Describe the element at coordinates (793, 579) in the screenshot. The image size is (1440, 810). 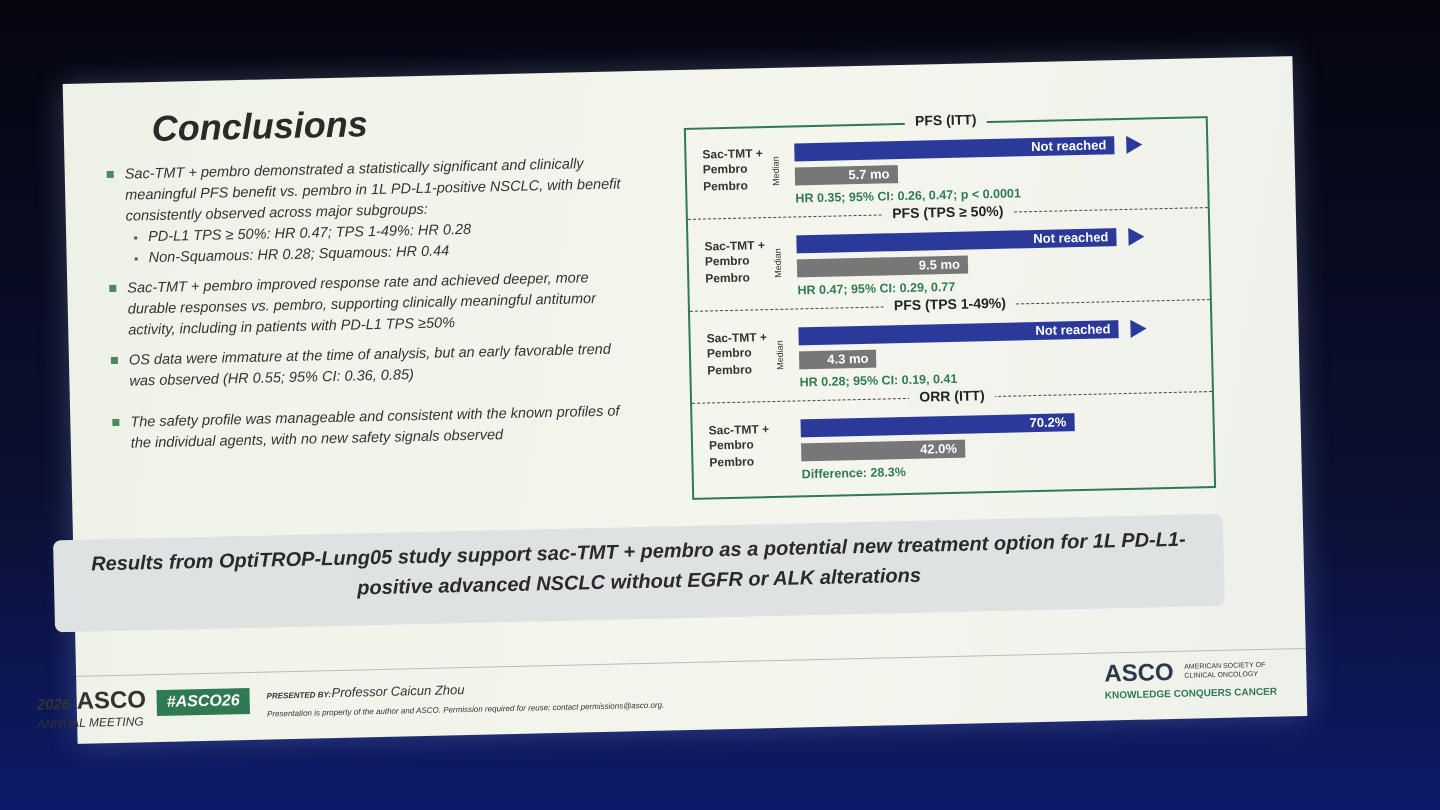
I see `gene-name: ALK` at that location.